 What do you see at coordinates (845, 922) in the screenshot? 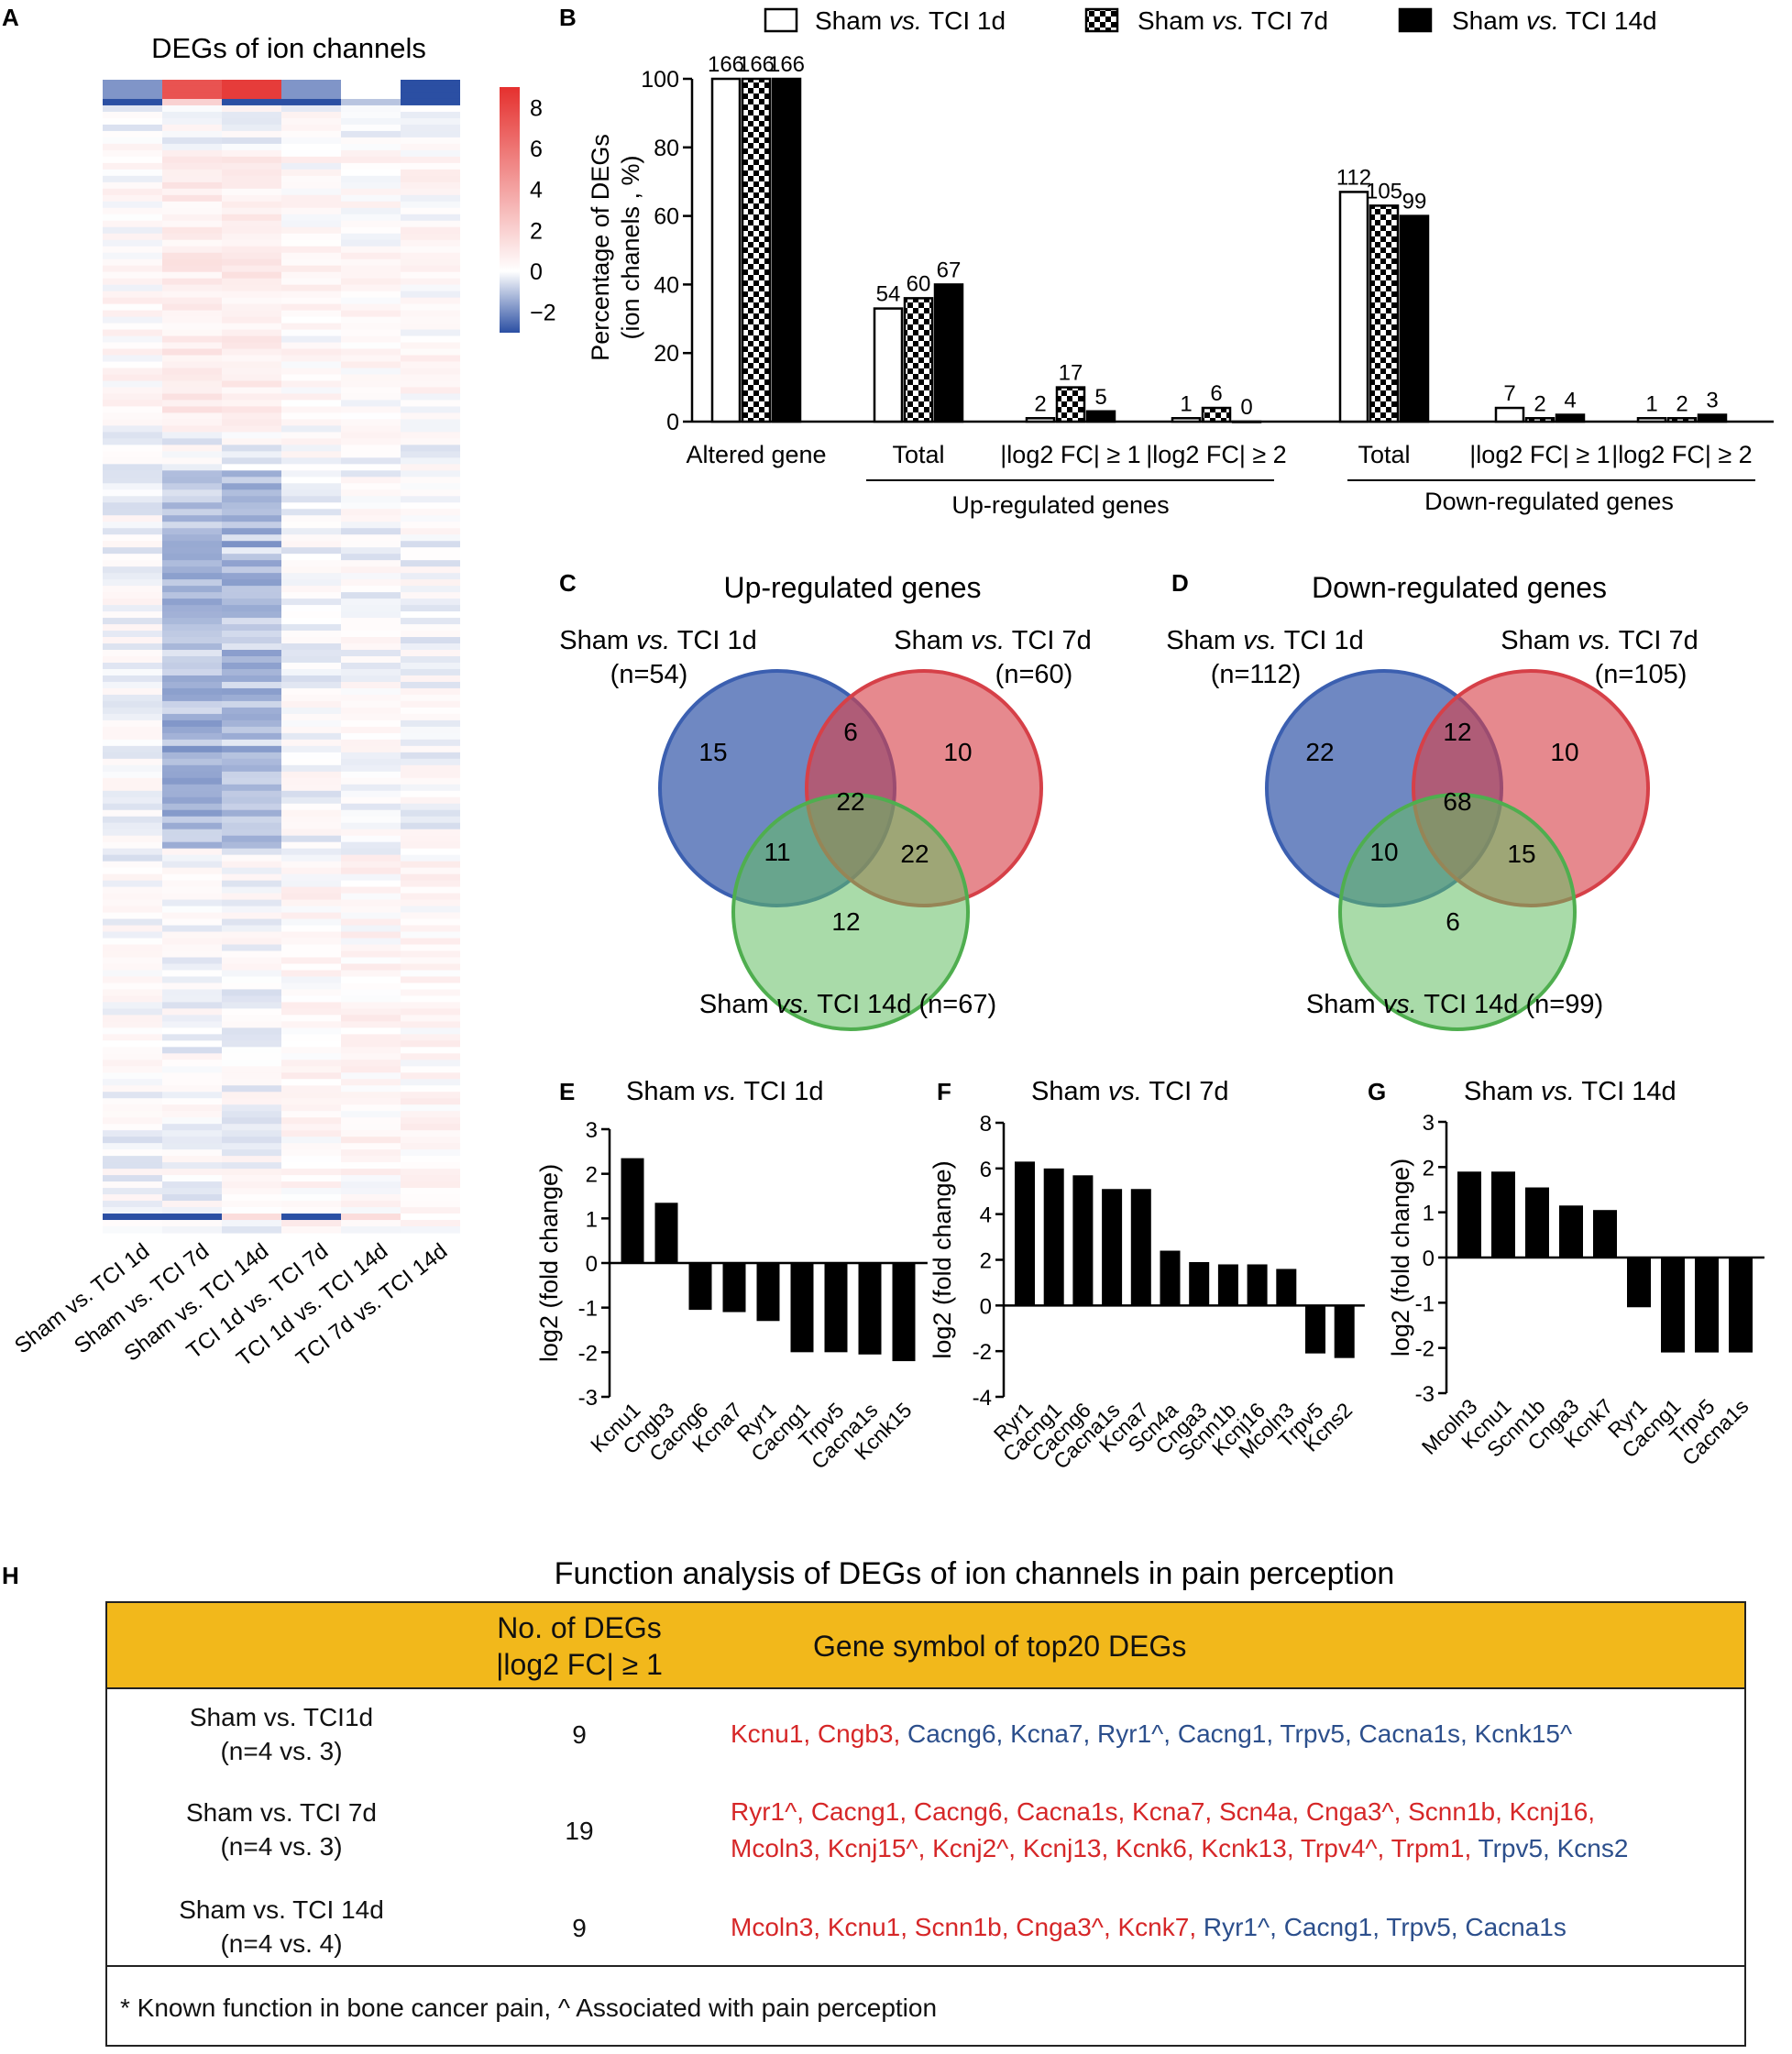
I see `venn-region-count: 12` at bounding box center [845, 922].